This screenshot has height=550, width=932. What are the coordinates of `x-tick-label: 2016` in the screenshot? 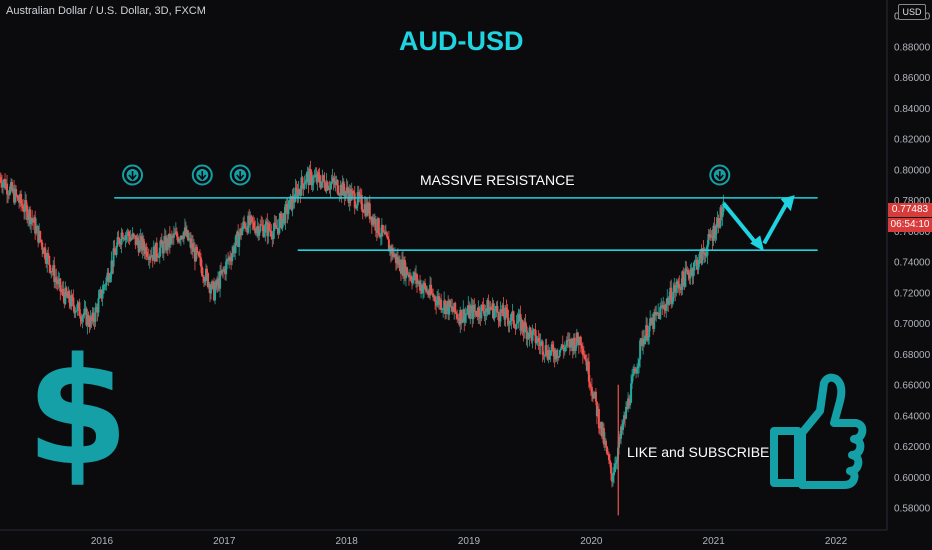 It's located at (102, 541).